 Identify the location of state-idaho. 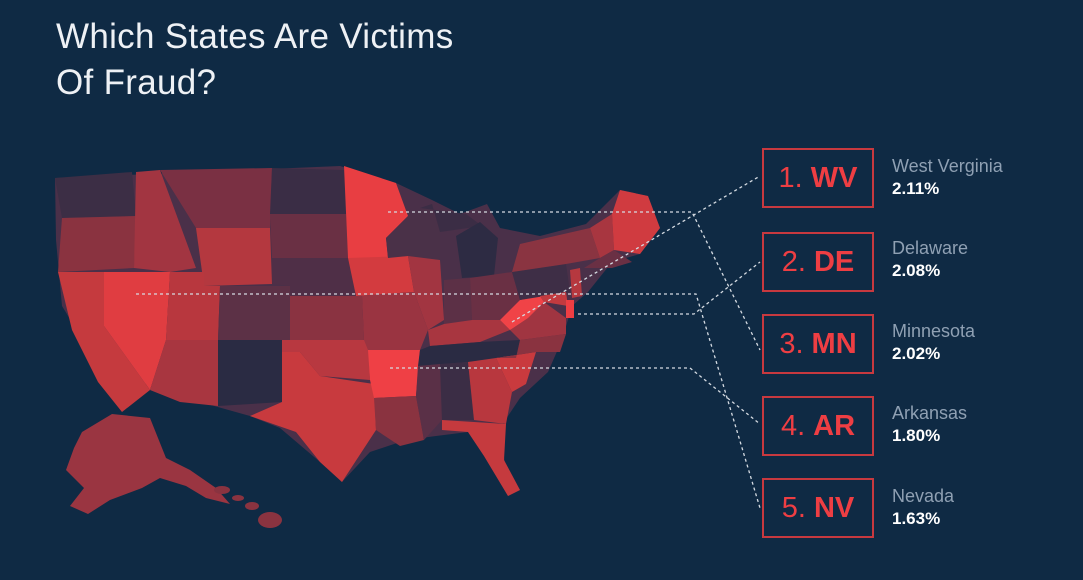
(165, 221).